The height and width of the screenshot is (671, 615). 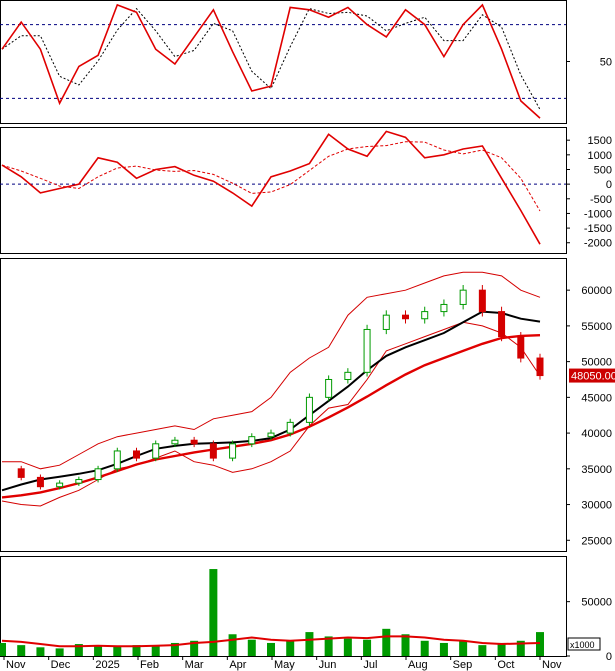 What do you see at coordinates (596, 541) in the screenshot?
I see `price-axis-tick-label: 25000` at bounding box center [596, 541].